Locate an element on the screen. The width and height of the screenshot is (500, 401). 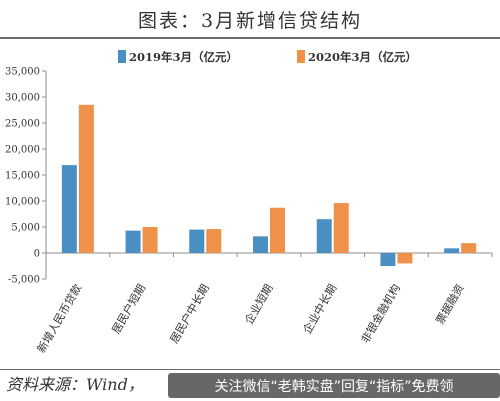
x-category-label: 非银金融机构 is located at coordinates (380, 314).